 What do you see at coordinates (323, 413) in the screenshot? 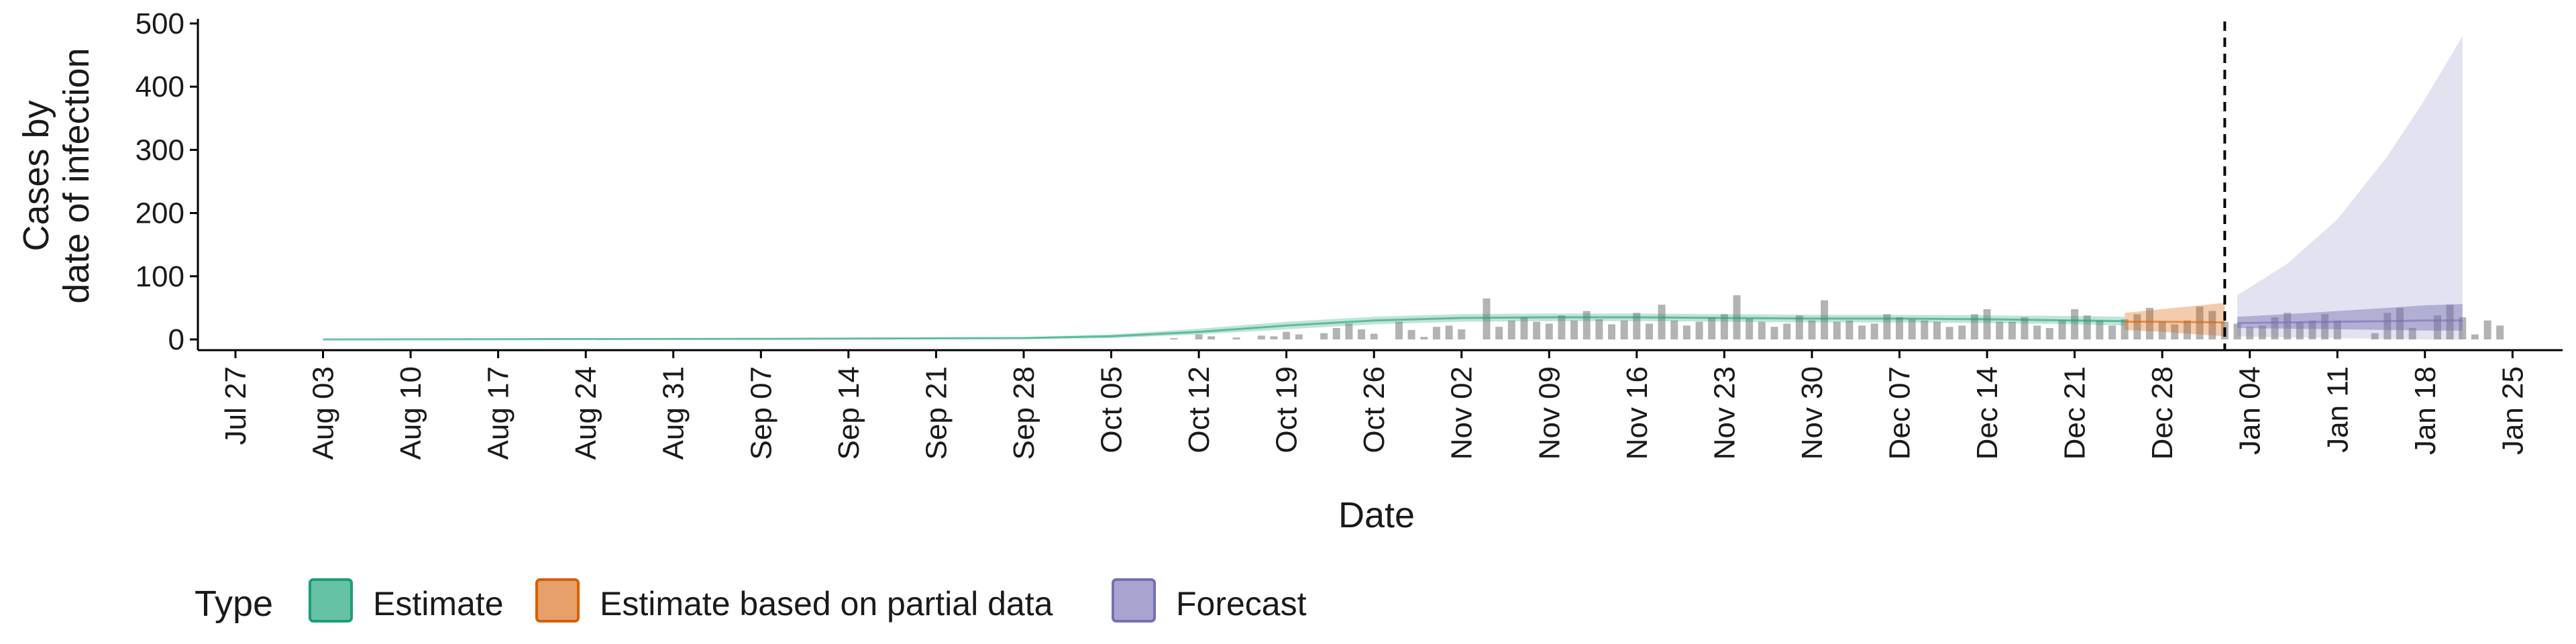
I see `x-tick-label: Aug 03` at bounding box center [323, 413].